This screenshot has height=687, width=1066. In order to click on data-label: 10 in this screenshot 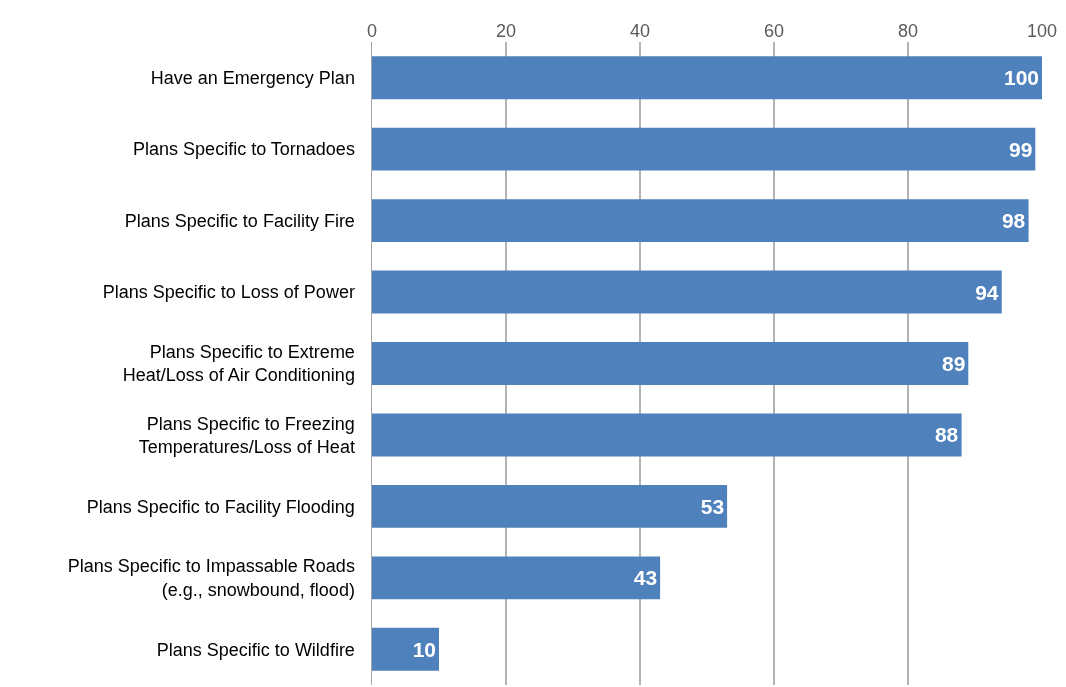, I will do `click(424, 649)`.